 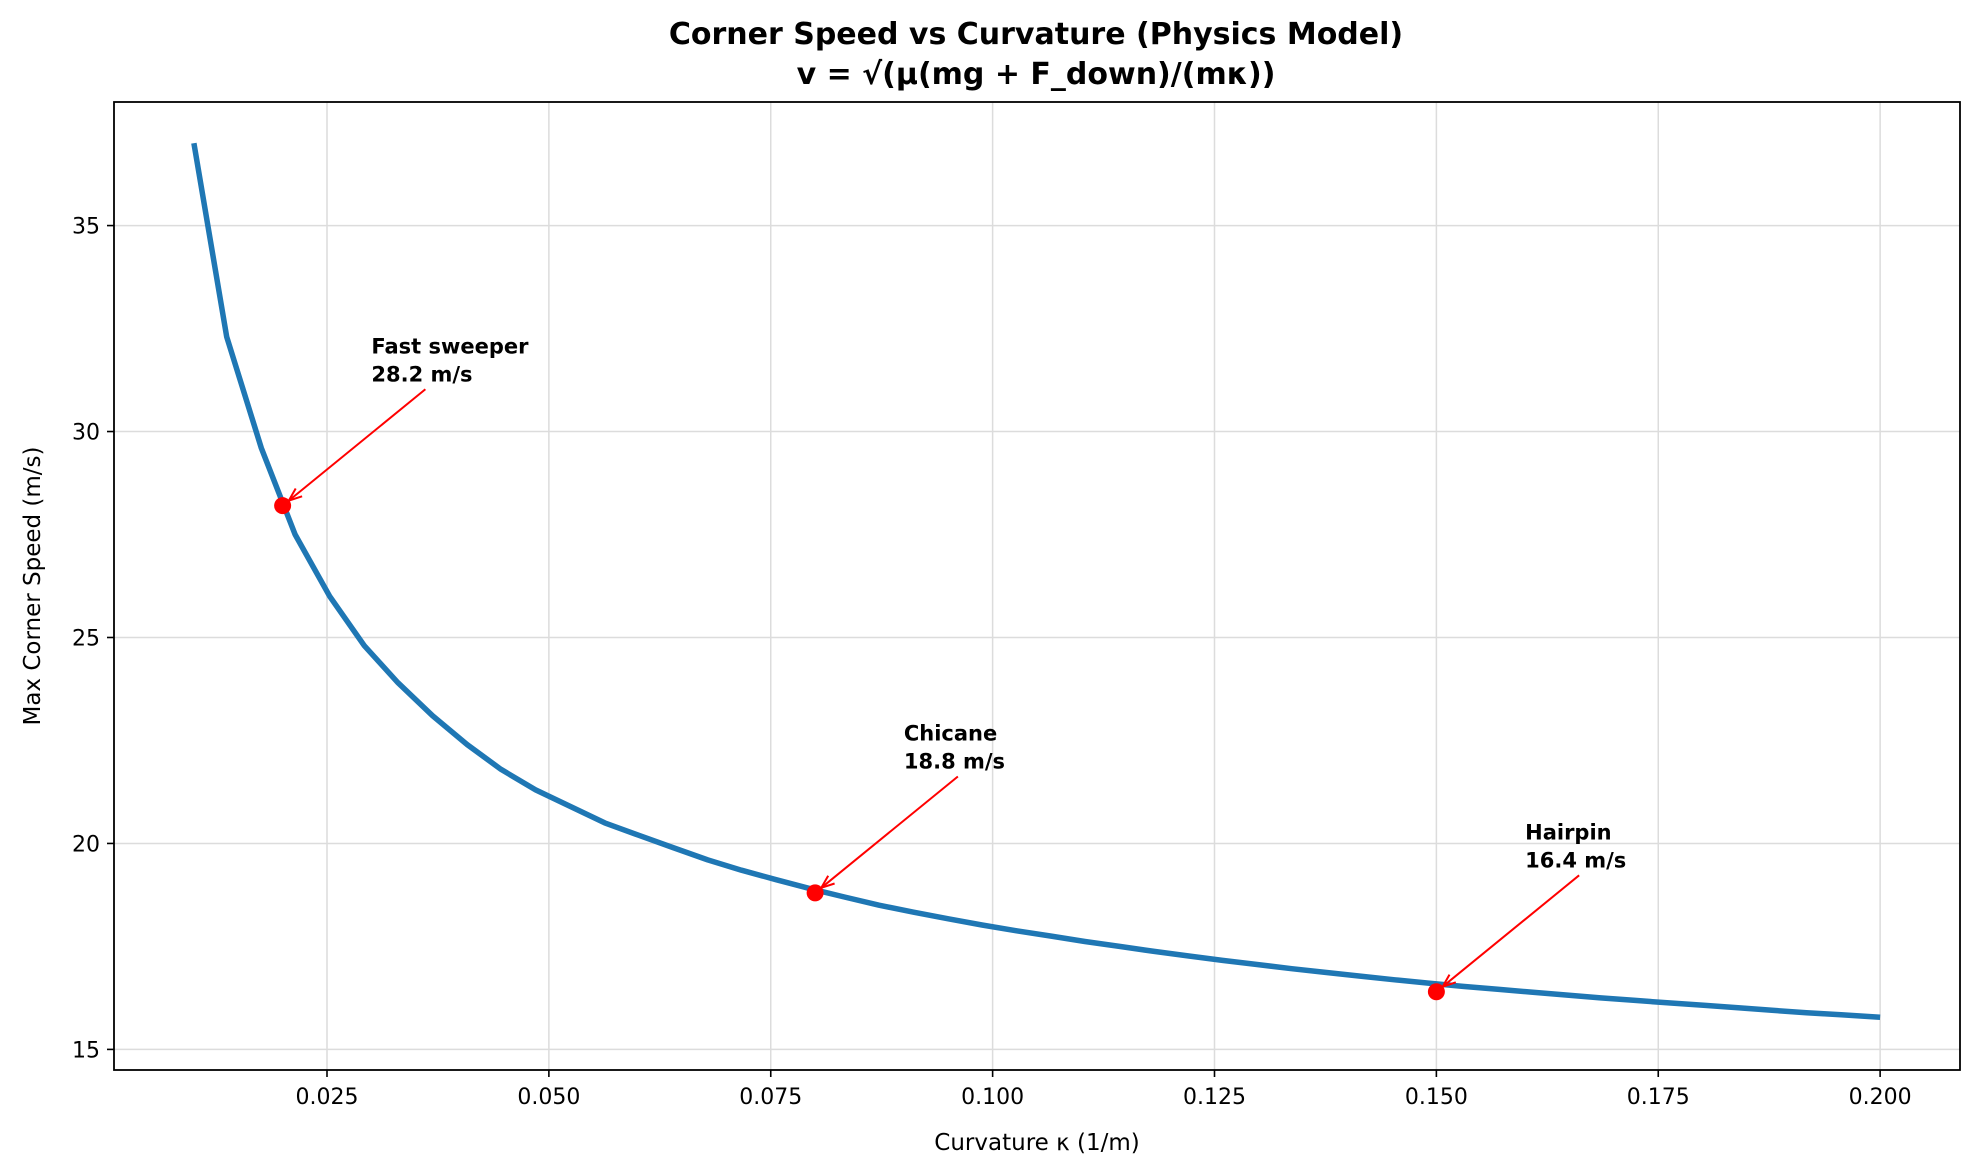 I want to click on annotation-label-line: 16.4 m/s, so click(x=1575, y=860).